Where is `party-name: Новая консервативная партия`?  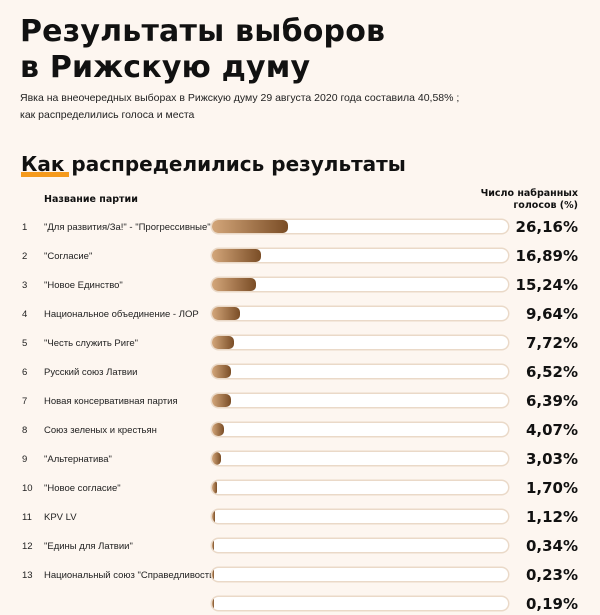 party-name: Новая консервативная партия is located at coordinates (111, 401).